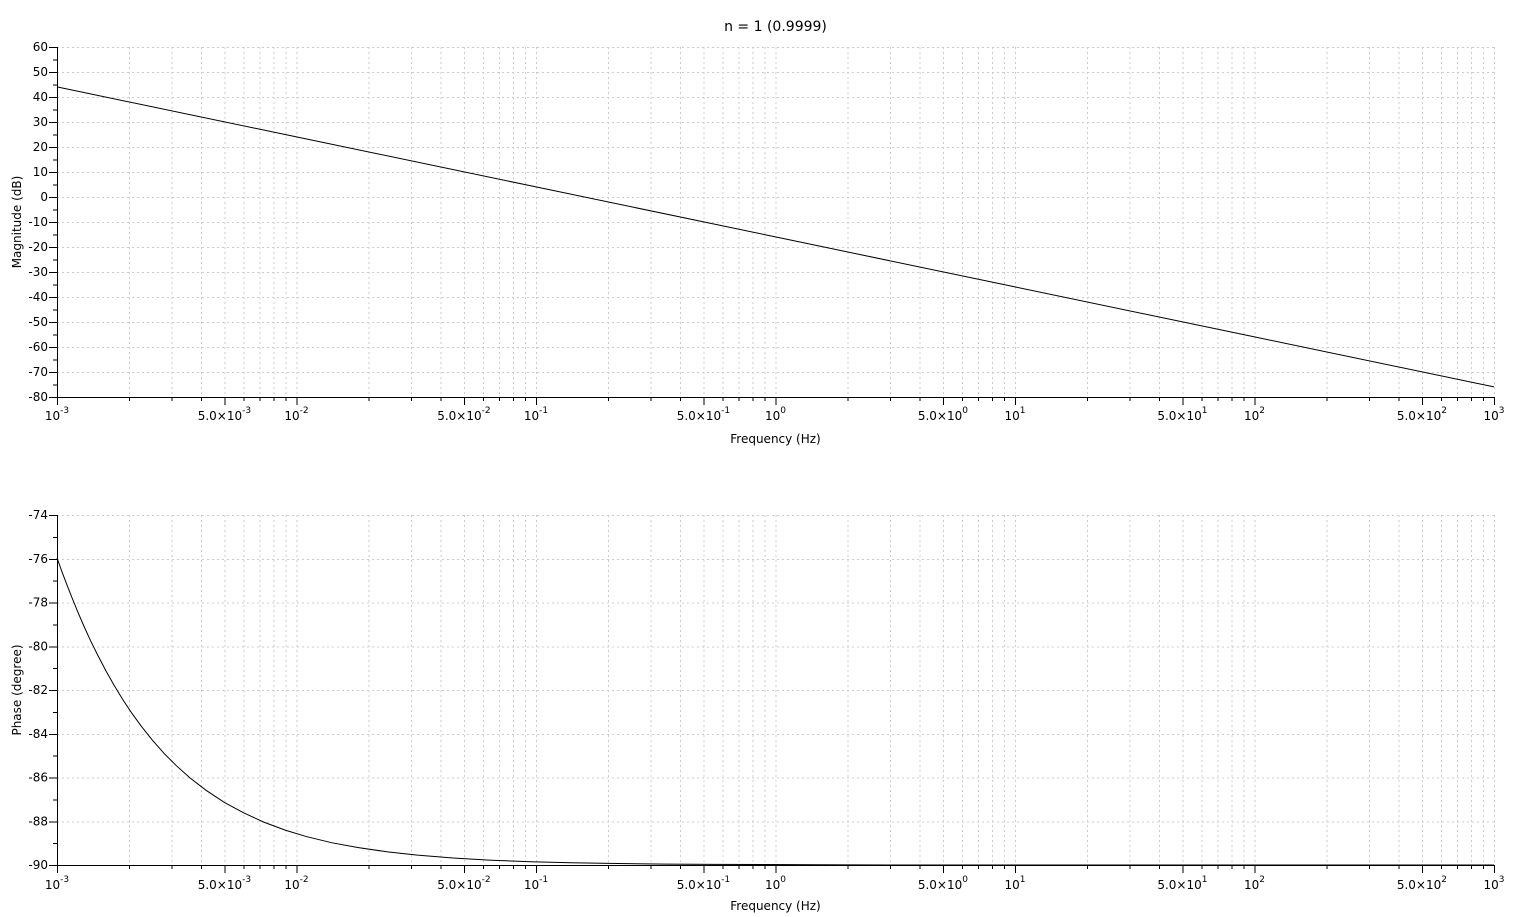  I want to click on y-tick-label: 0, so click(44, 197).